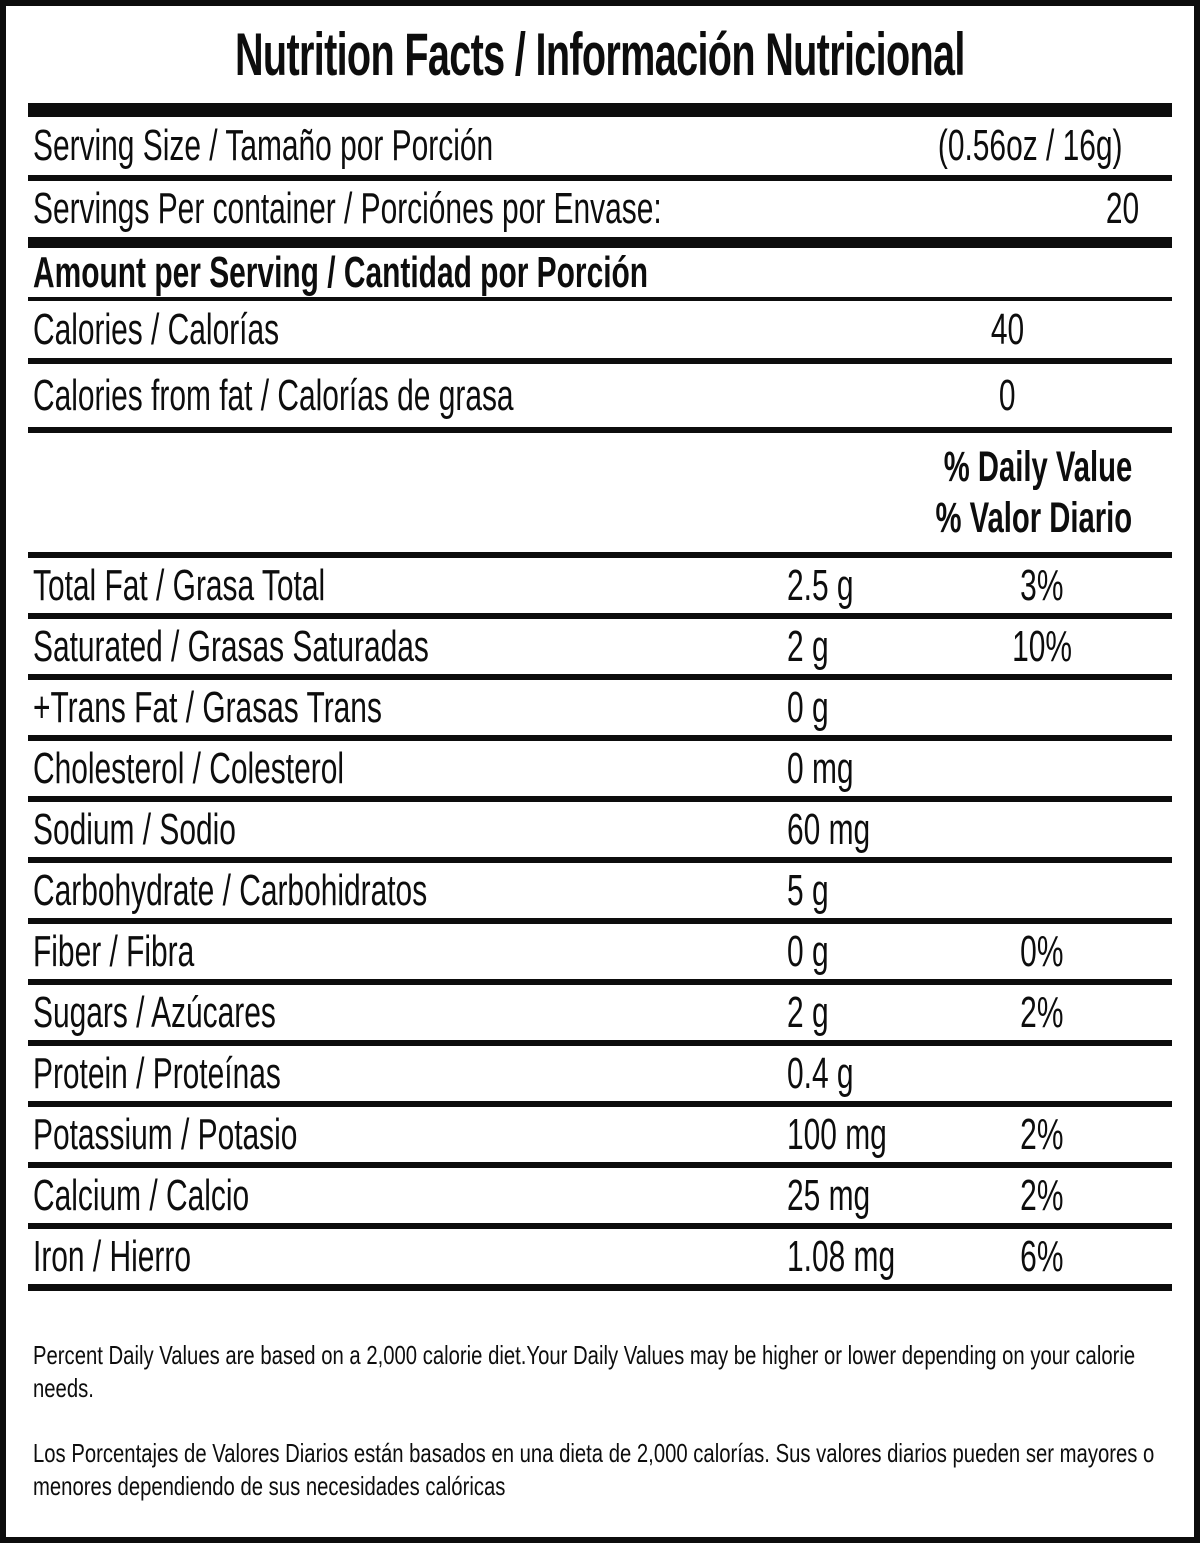  What do you see at coordinates (156, 329) in the screenshot?
I see `calories-label: Calories / Calorías` at bounding box center [156, 329].